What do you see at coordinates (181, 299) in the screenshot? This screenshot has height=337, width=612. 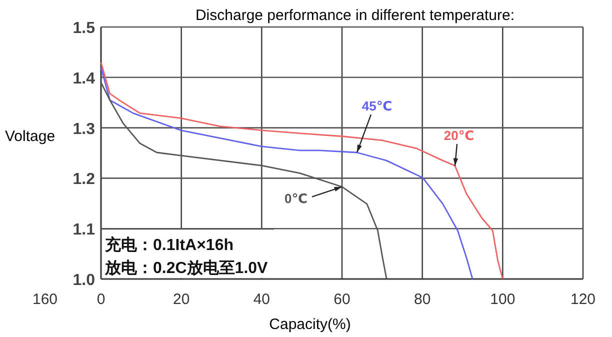 I see `x-tick-label: 20` at bounding box center [181, 299].